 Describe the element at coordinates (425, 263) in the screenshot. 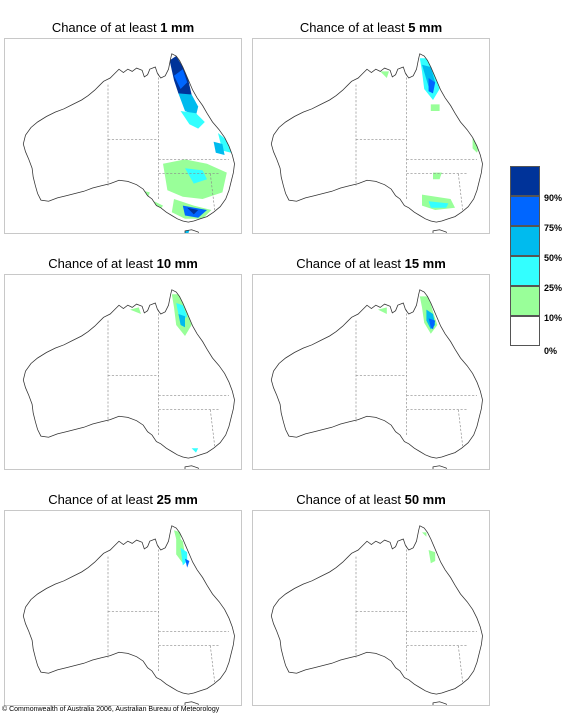

I see `panel-amount: 15 mm` at that location.